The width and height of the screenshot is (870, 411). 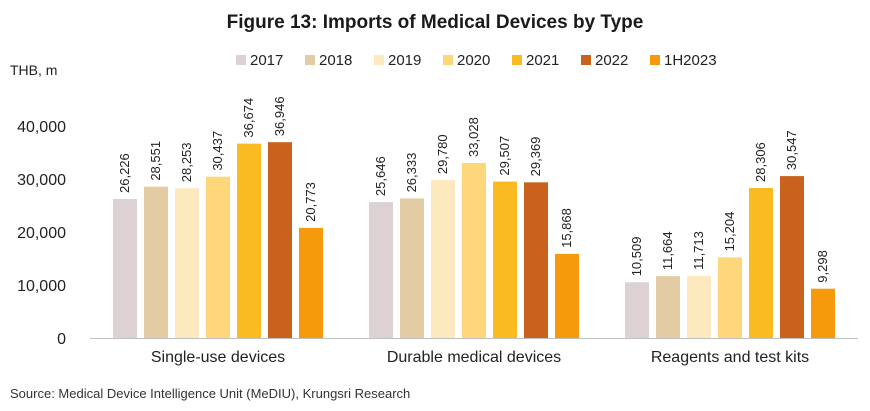 I want to click on data-label: 20,773, so click(x=310, y=202).